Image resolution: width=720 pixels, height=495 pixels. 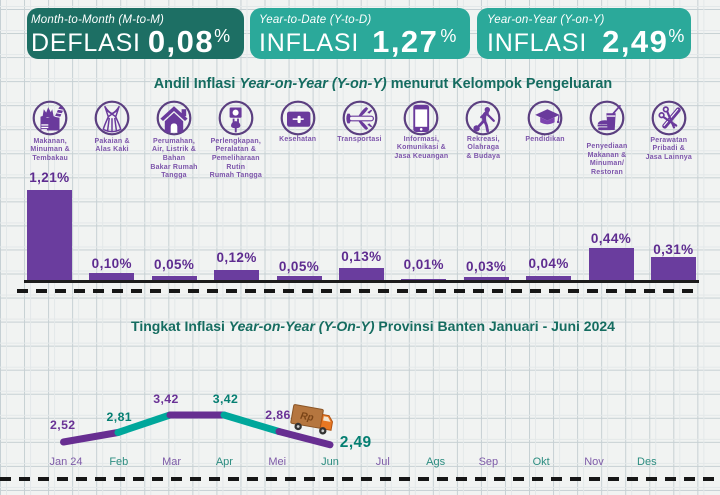 I want to click on svg-text: Rp, so click(x=306, y=417).